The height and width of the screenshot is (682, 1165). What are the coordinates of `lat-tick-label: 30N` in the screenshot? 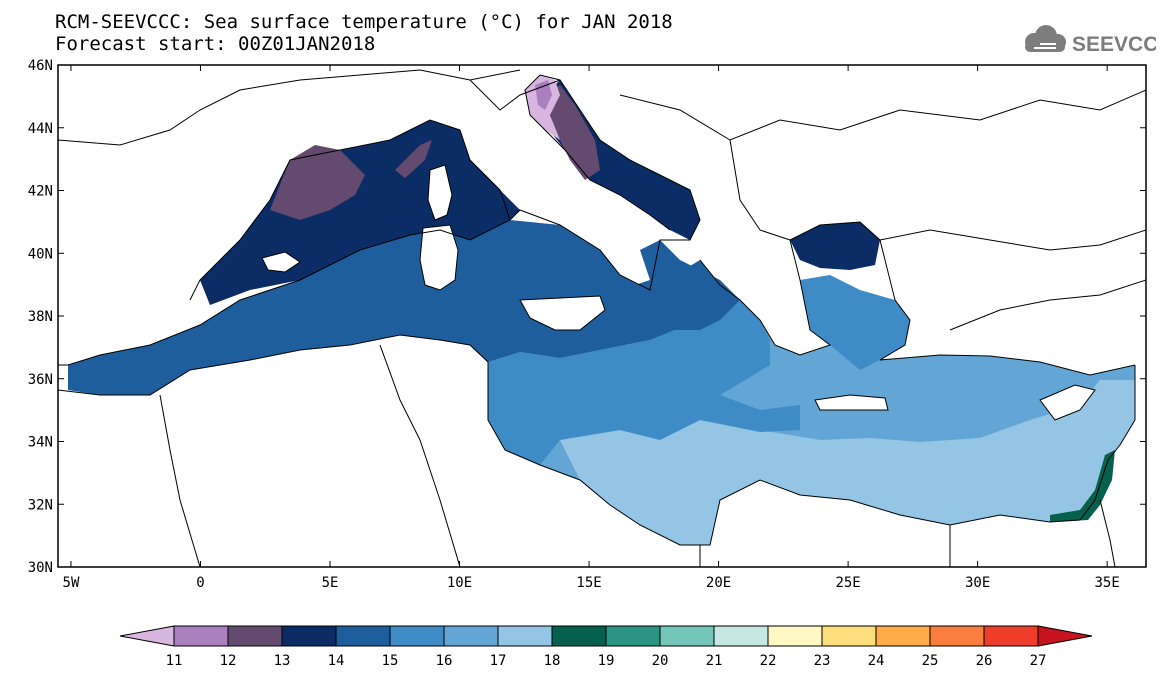 It's located at (40, 568).